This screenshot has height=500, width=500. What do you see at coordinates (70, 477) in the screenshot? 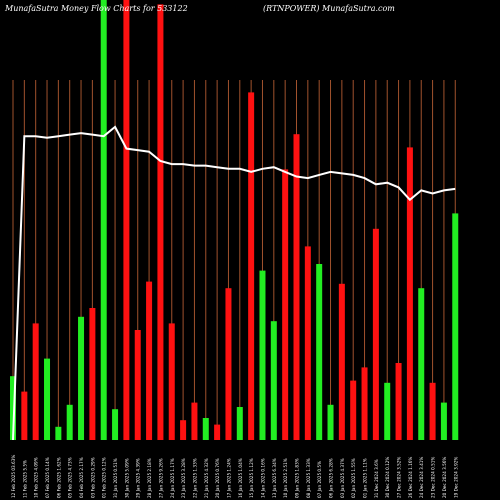
I see `x-tick-label: 05 Feb 2025 4.73%` at bounding box center [70, 477].